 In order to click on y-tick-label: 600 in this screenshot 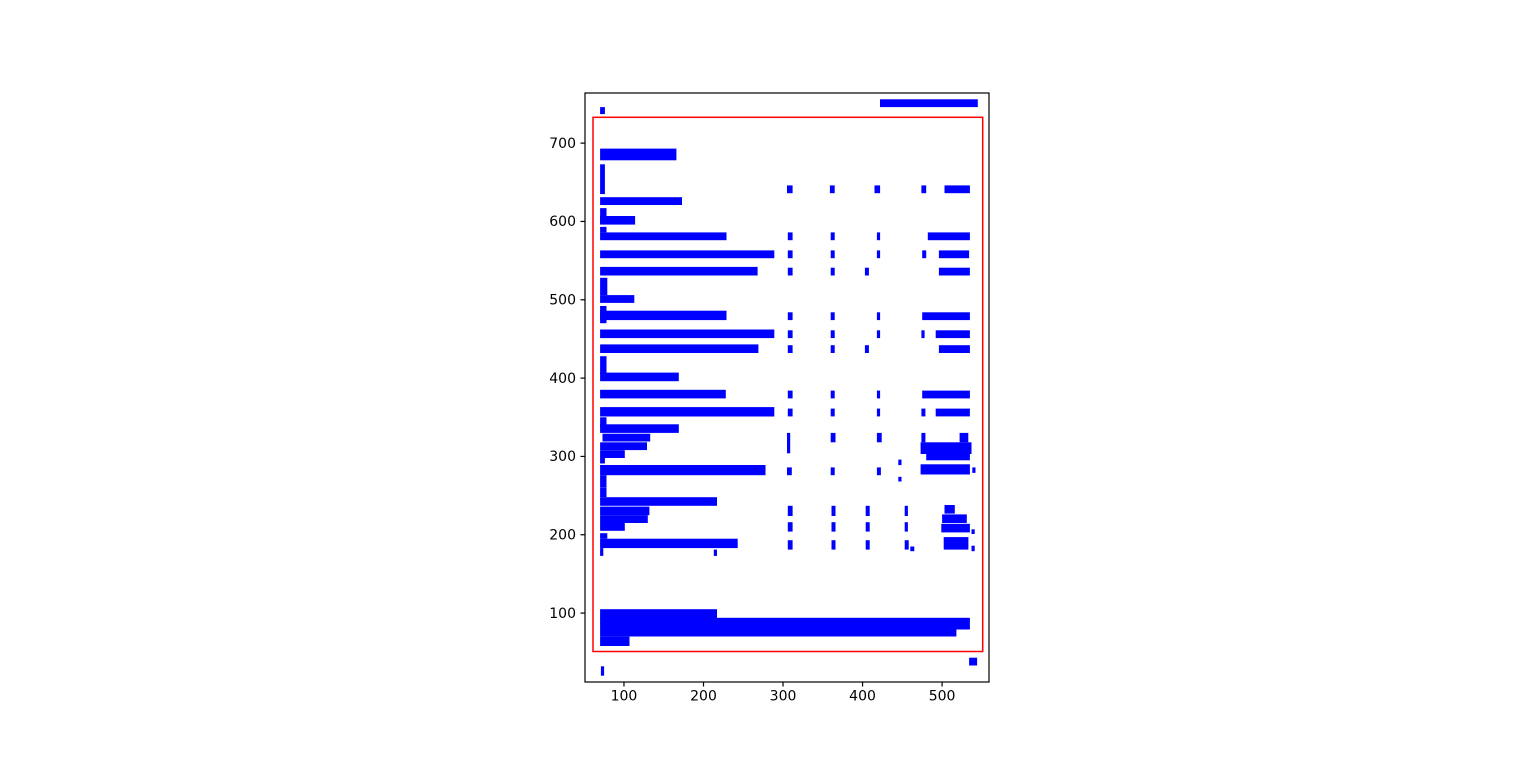, I will do `click(562, 222)`.